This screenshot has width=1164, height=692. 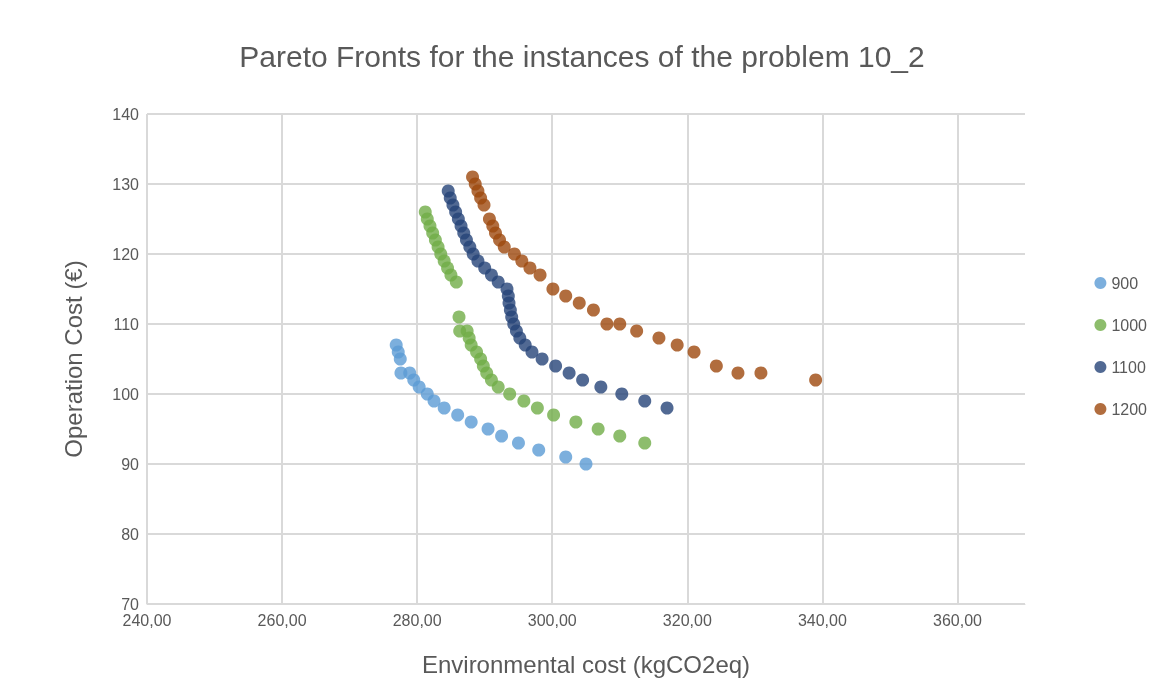 I want to click on legend-label: 900, so click(x=1125, y=283).